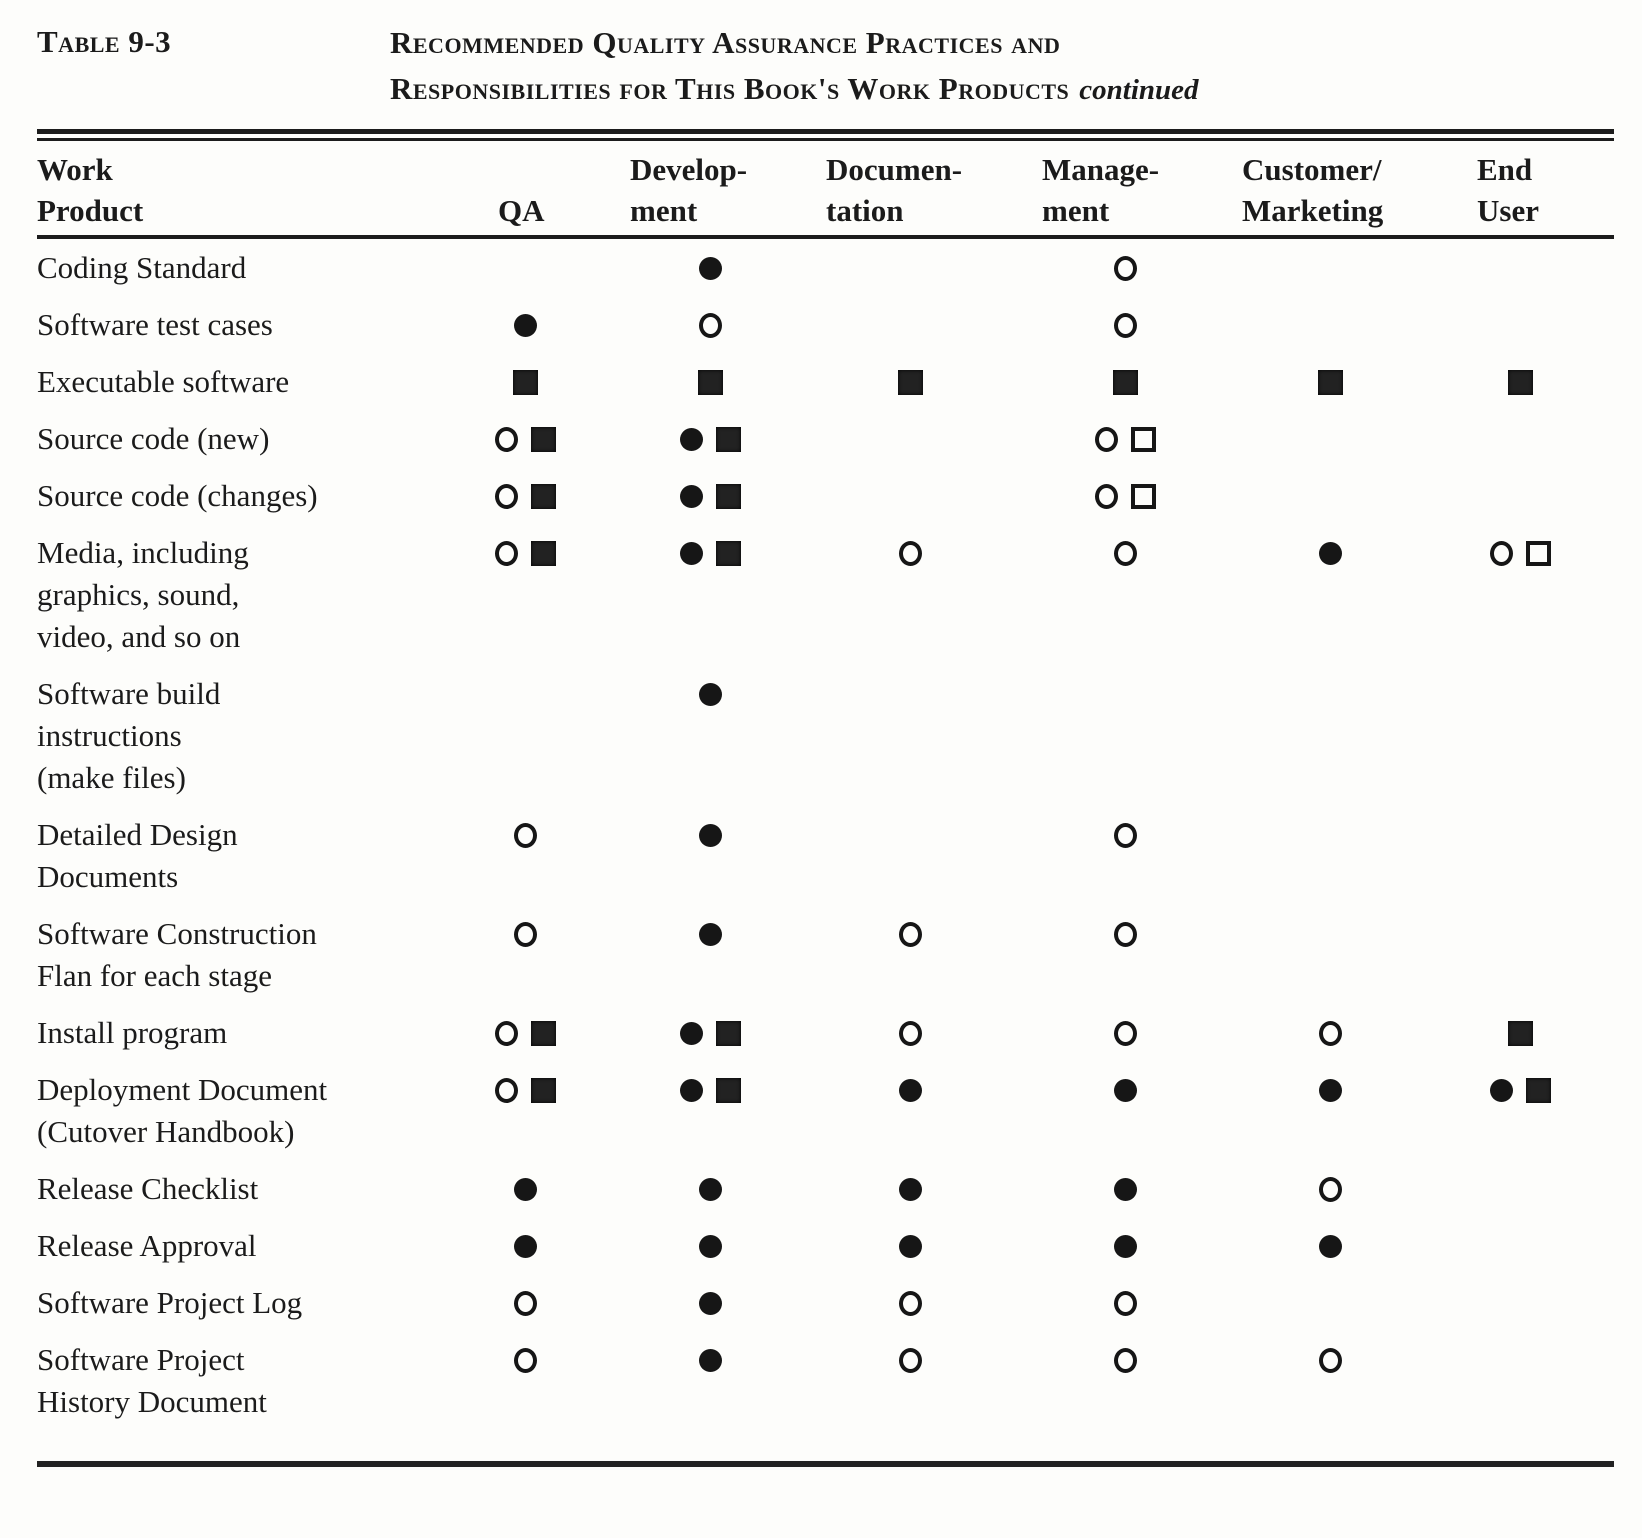 The width and height of the screenshot is (1642, 1538). Describe the element at coordinates (894, 190) in the screenshot. I see `column-header-documentation: Documen- tation` at that location.